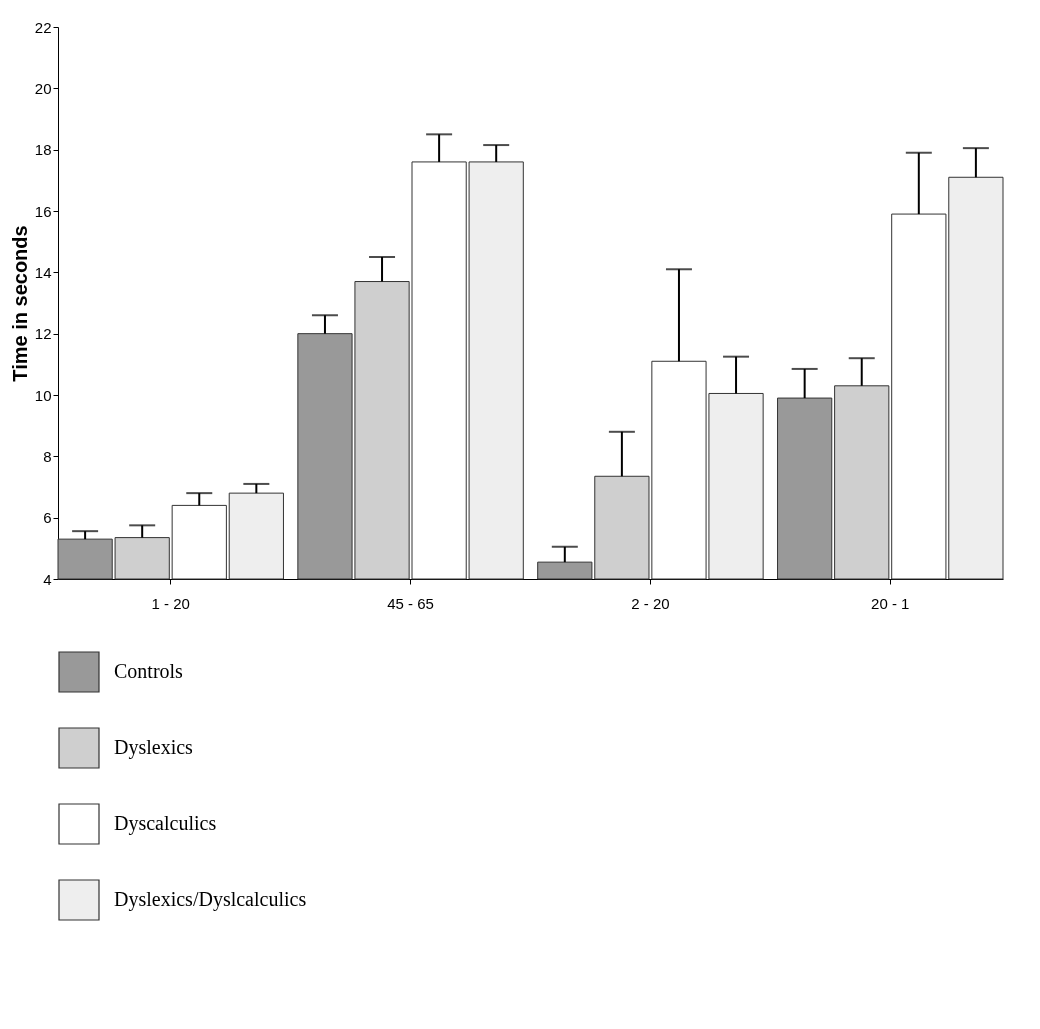 Image resolution: width=1040 pixels, height=1029 pixels. Describe the element at coordinates (43, 211) in the screenshot. I see `y-tick-label: 16` at that location.